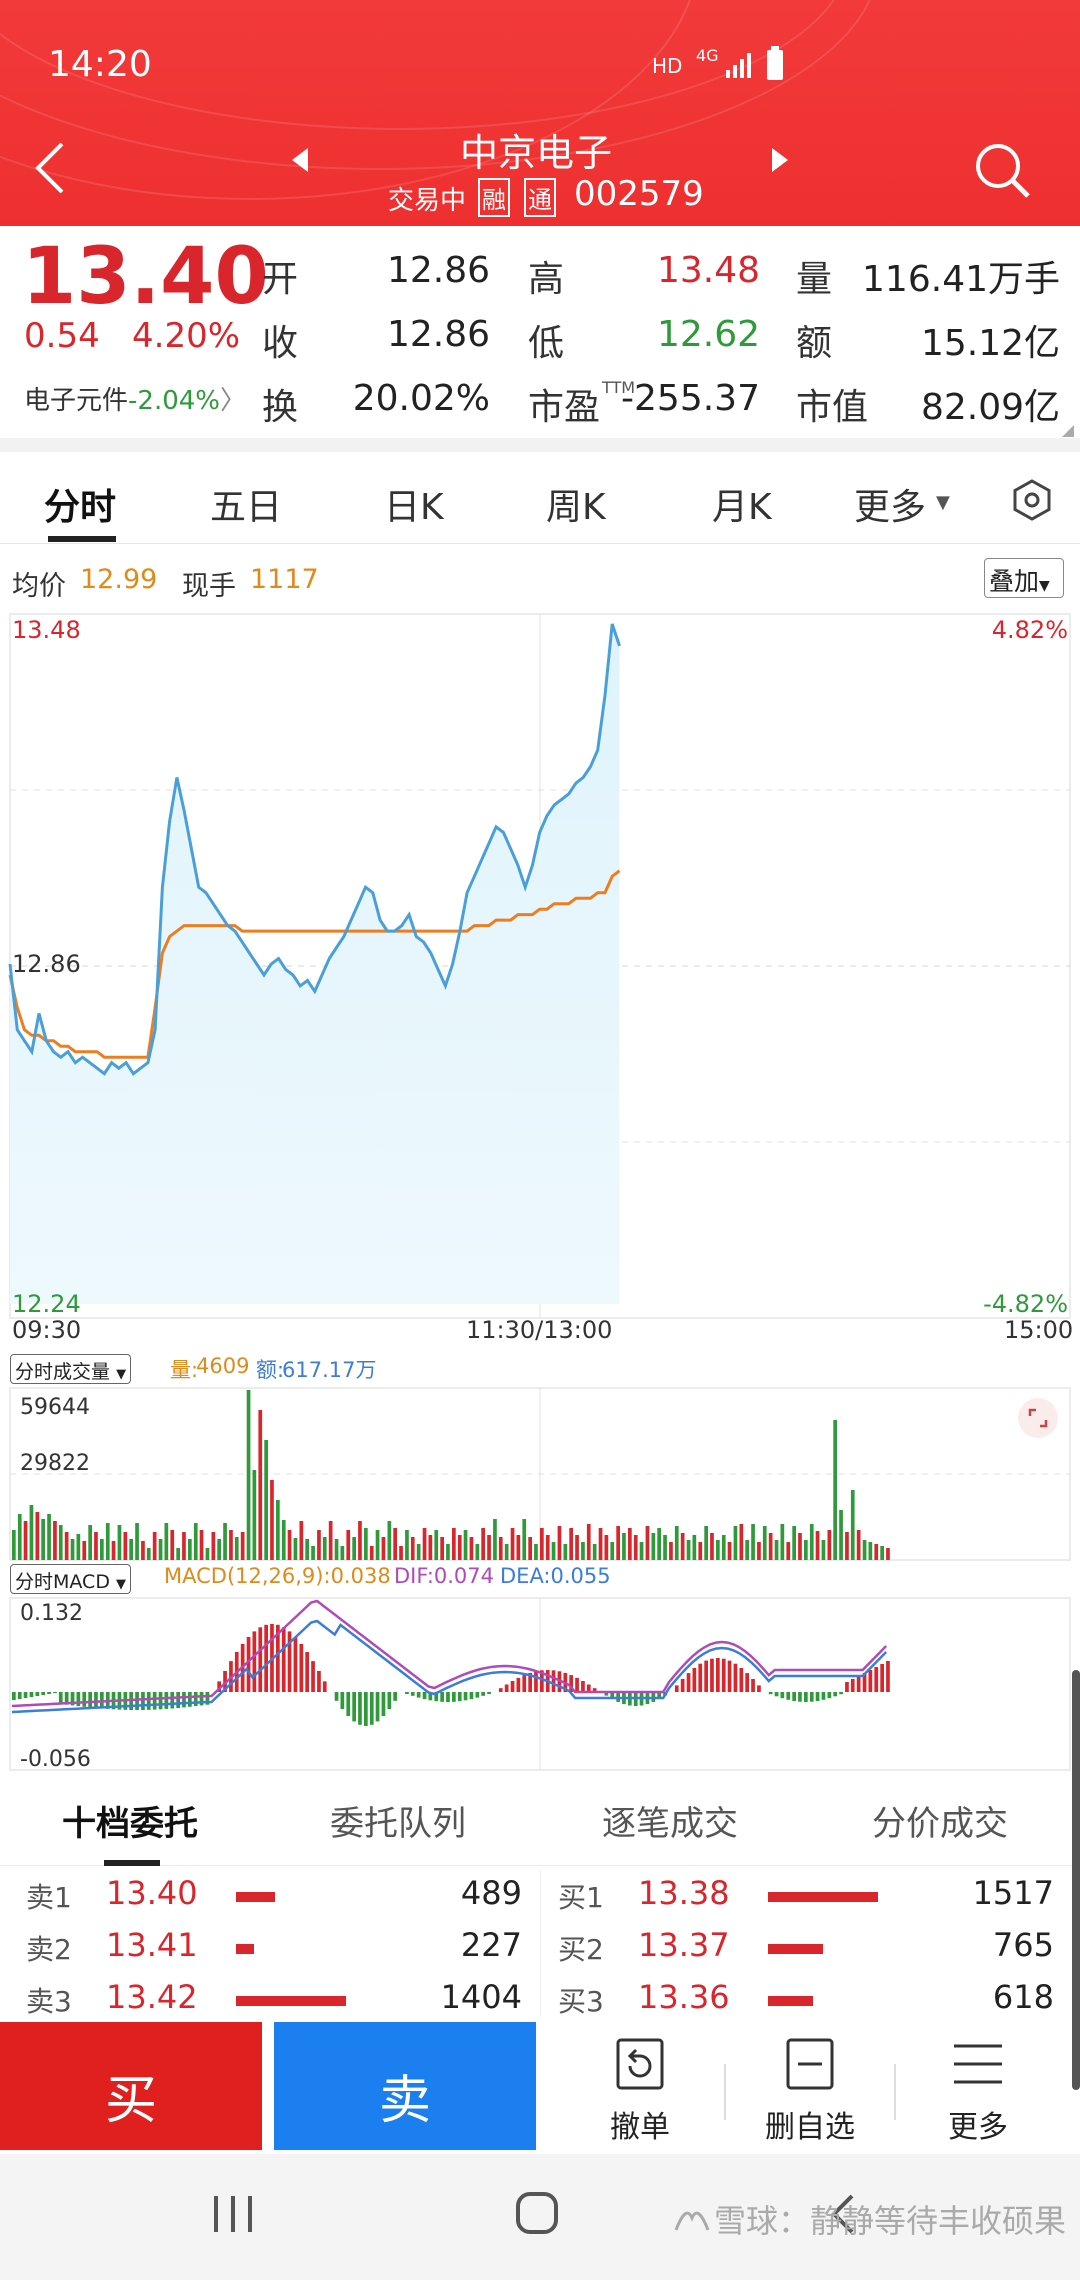 Image resolution: width=1080 pixels, height=2280 pixels. Describe the element at coordinates (50, 170) in the screenshot. I see `back-icon` at that location.